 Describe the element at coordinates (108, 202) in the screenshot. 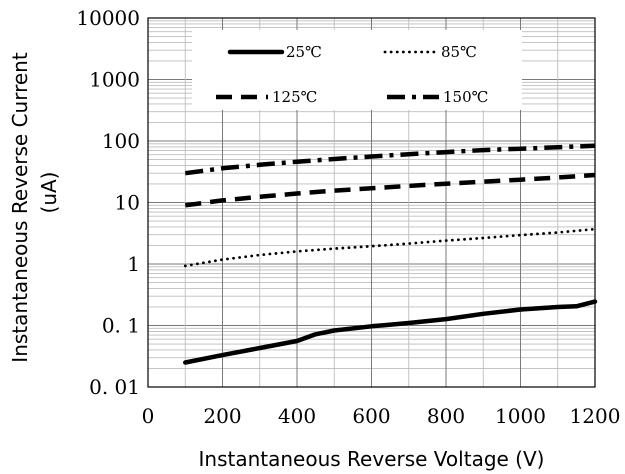

I see `y-axis-tick-labels: 0. 01 0. 1 1 10 100 1000 10000` at that location.